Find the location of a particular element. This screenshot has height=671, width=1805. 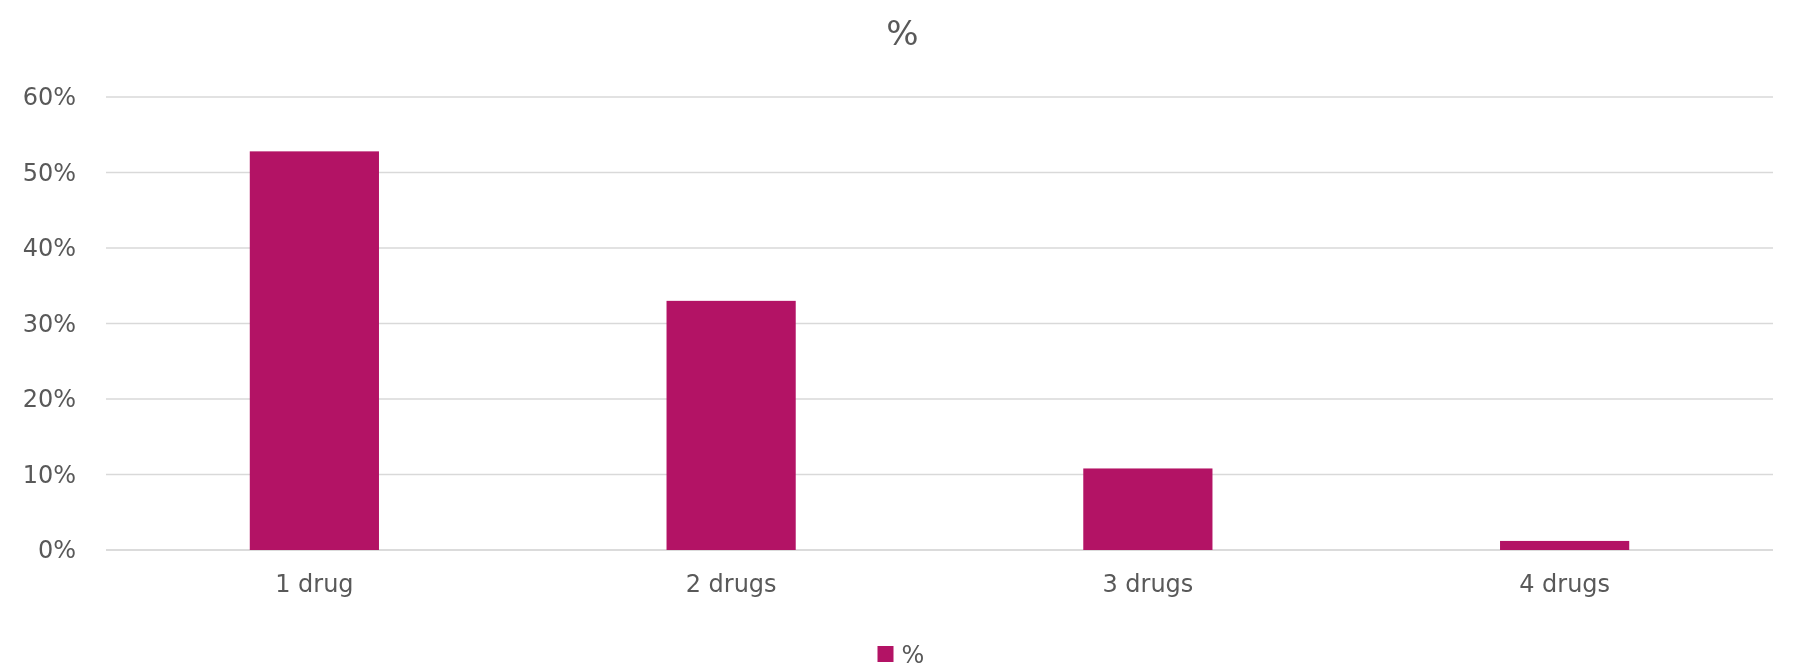

chart-title: % is located at coordinates (902, 33).